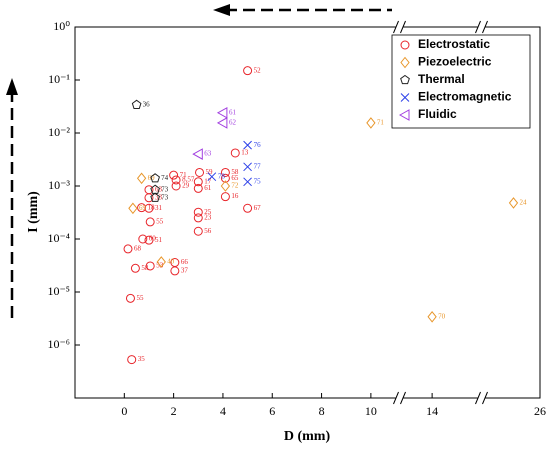  Describe the element at coordinates (233, 123) in the screenshot. I see `point-label: 62` at that location.